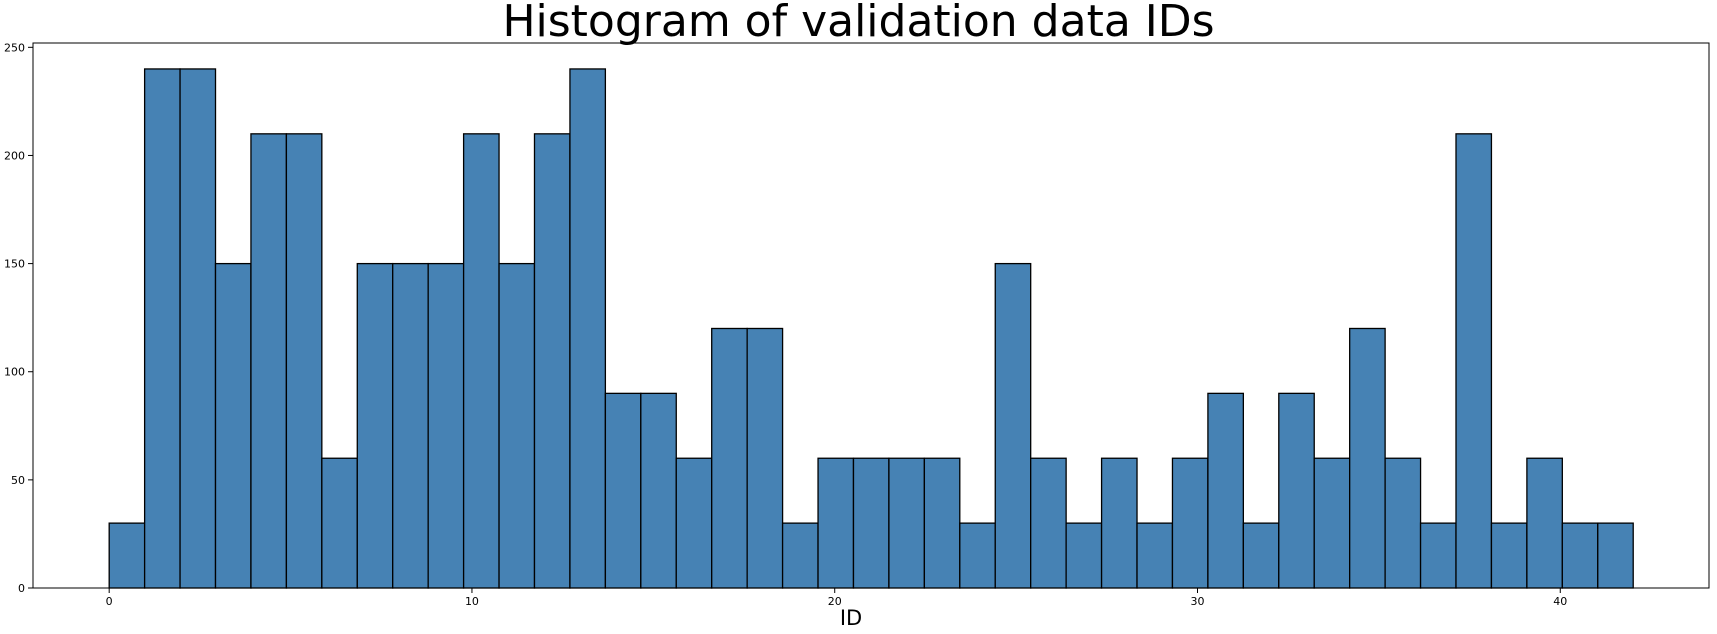  I want to click on x-tick-label: 20, so click(835, 601).